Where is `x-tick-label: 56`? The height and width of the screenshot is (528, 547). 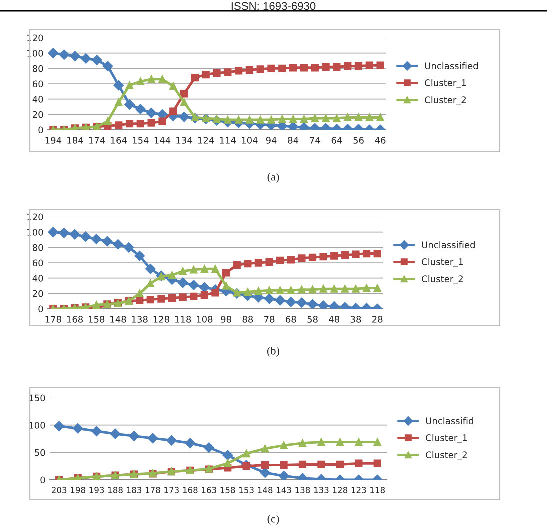 x-tick-label: 56 is located at coordinates (359, 140).